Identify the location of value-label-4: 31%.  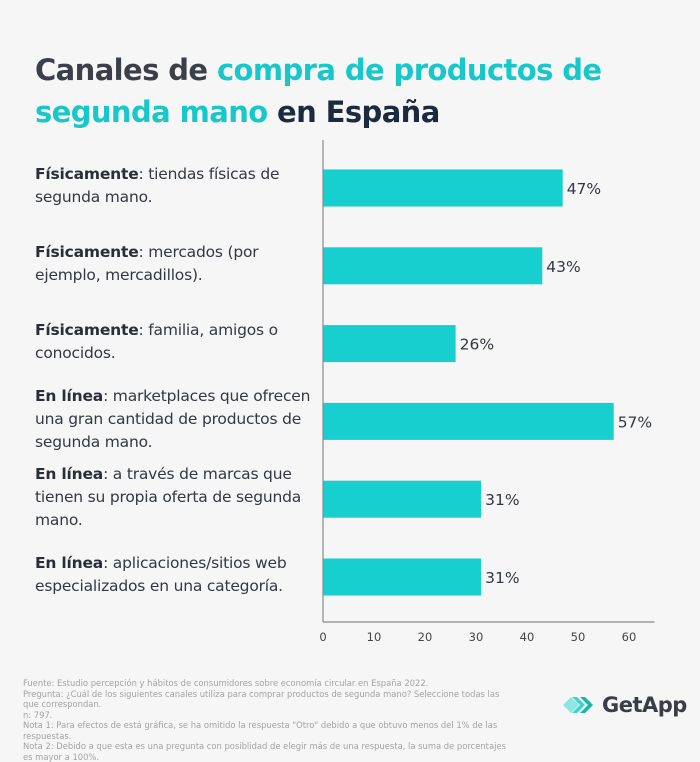
(502, 500).